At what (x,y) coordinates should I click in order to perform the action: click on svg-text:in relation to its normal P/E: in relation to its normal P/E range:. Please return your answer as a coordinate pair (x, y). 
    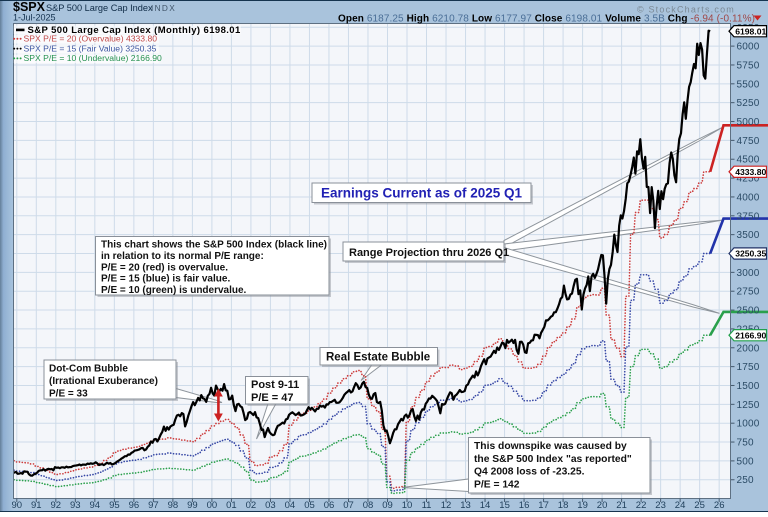
    Looking at the image, I should click on (182, 256).